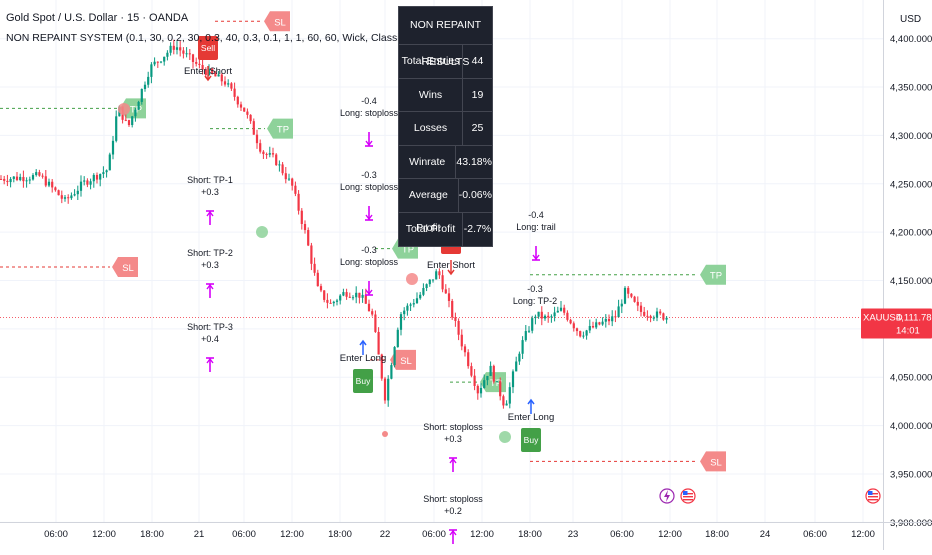  I want to click on results-row: Winrate 43.18%, so click(445, 162).